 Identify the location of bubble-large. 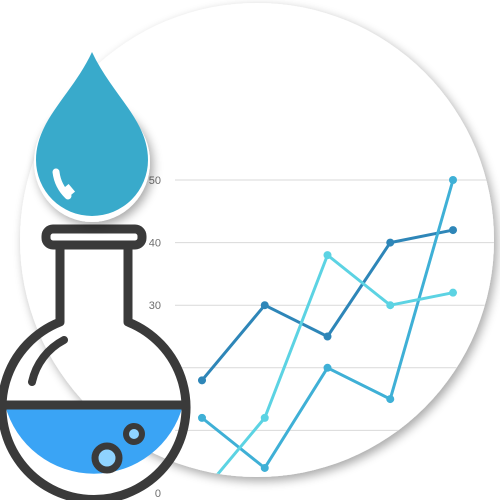
(107, 458).